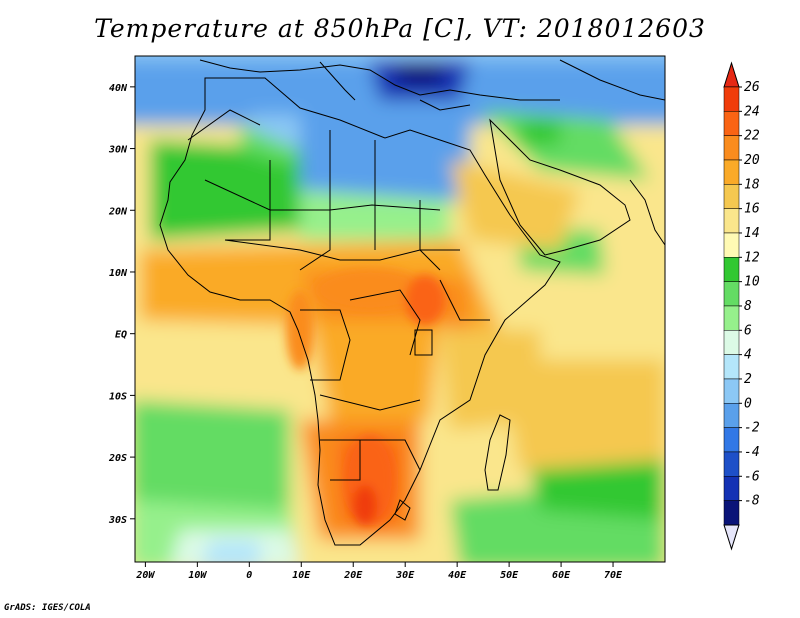 The height and width of the screenshot is (618, 800). What do you see at coordinates (748, 330) in the screenshot?
I see `colorbar-label: 6` at bounding box center [748, 330].